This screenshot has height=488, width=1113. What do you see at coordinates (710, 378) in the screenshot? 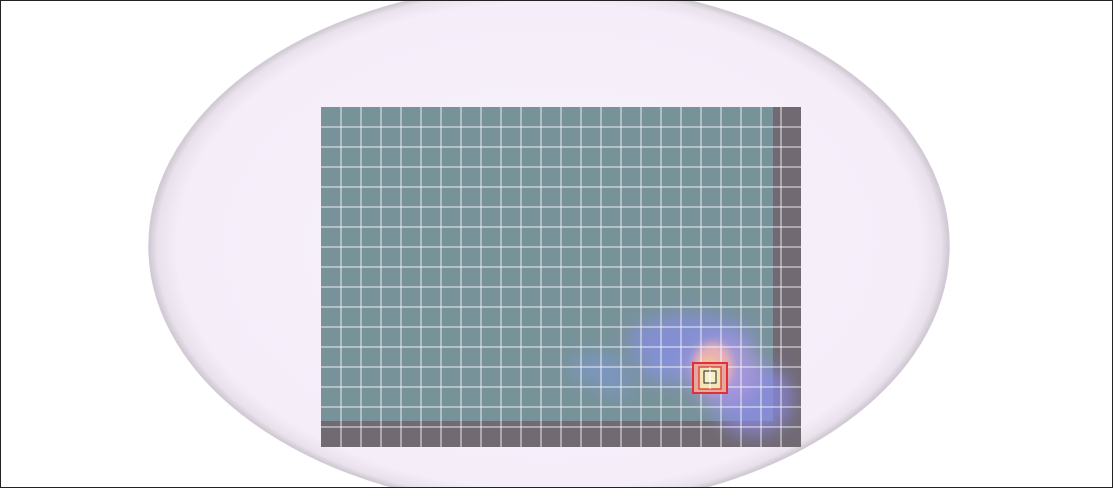
I see `hotspot-marker` at bounding box center [710, 378].